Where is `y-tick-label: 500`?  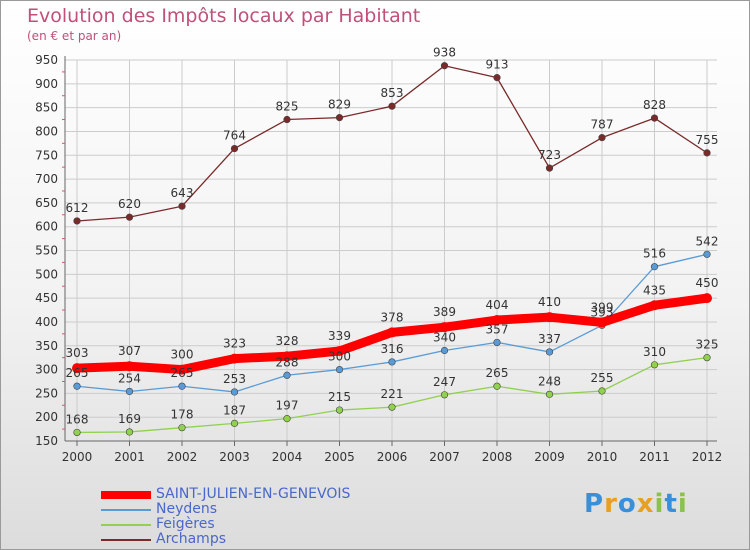 y-tick-label: 500 is located at coordinates (46, 274).